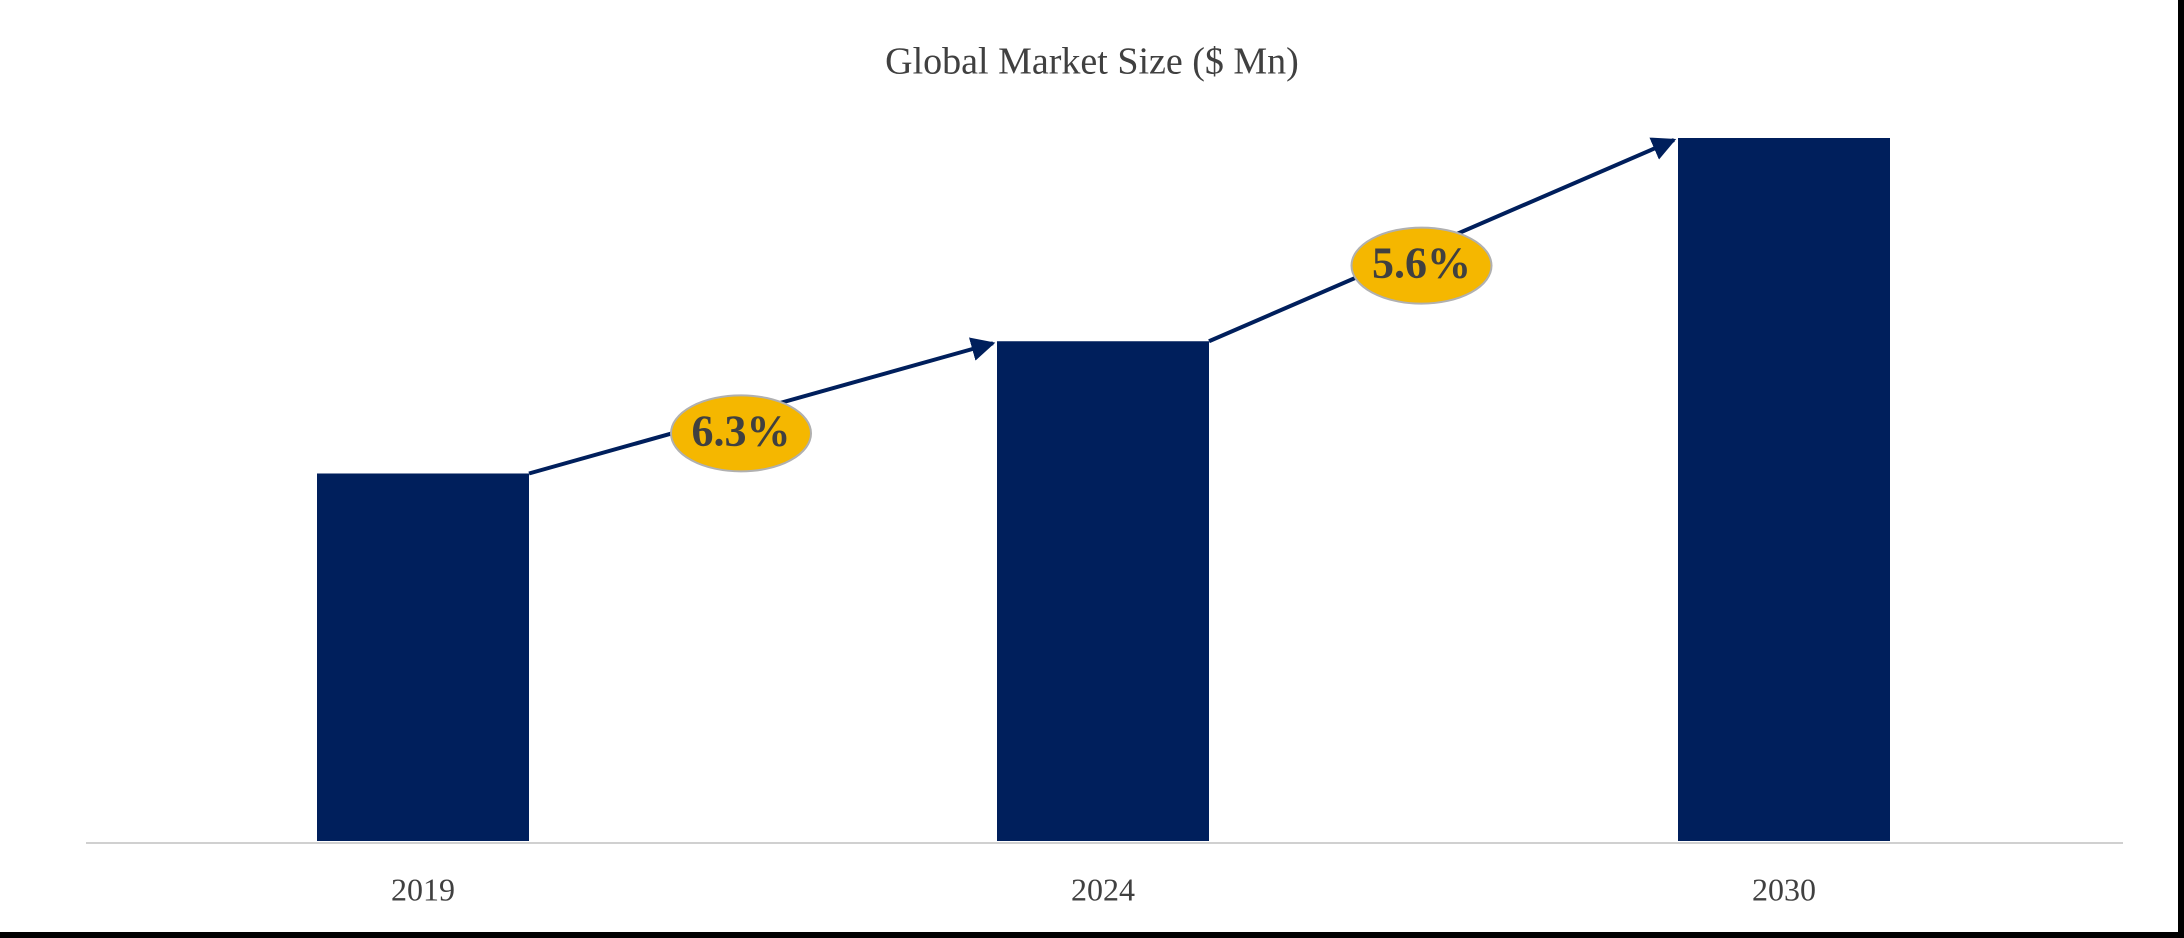  I want to click on x-tick-label: 2019, so click(423, 889).